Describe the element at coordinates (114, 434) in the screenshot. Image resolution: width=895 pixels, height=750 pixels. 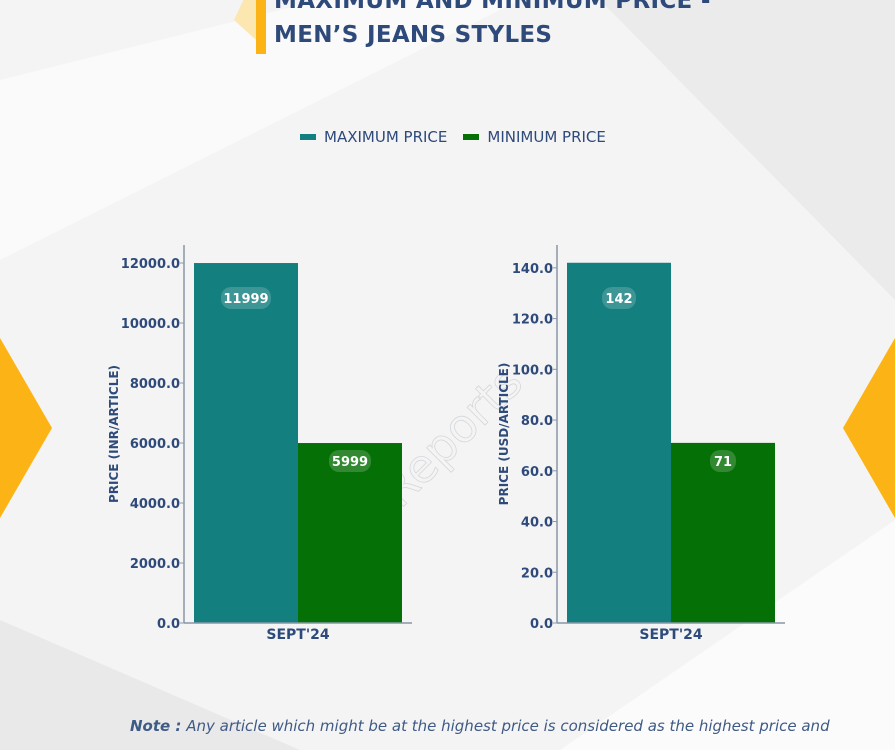
I see `y-axis-label: PRICE (INR/ARTICLE)` at that location.